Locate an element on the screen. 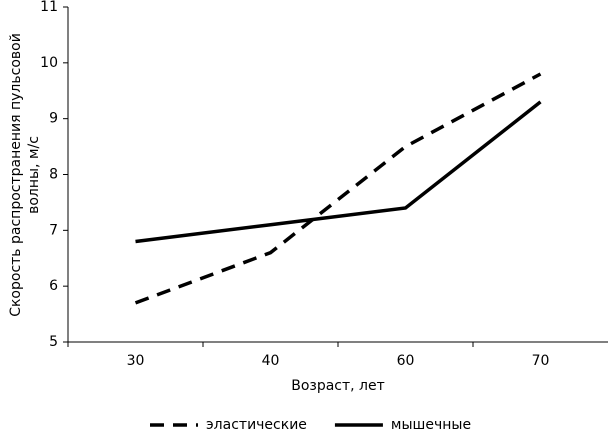 The width and height of the screenshot is (608, 433). y-tick-label: 5 is located at coordinates (53, 342).